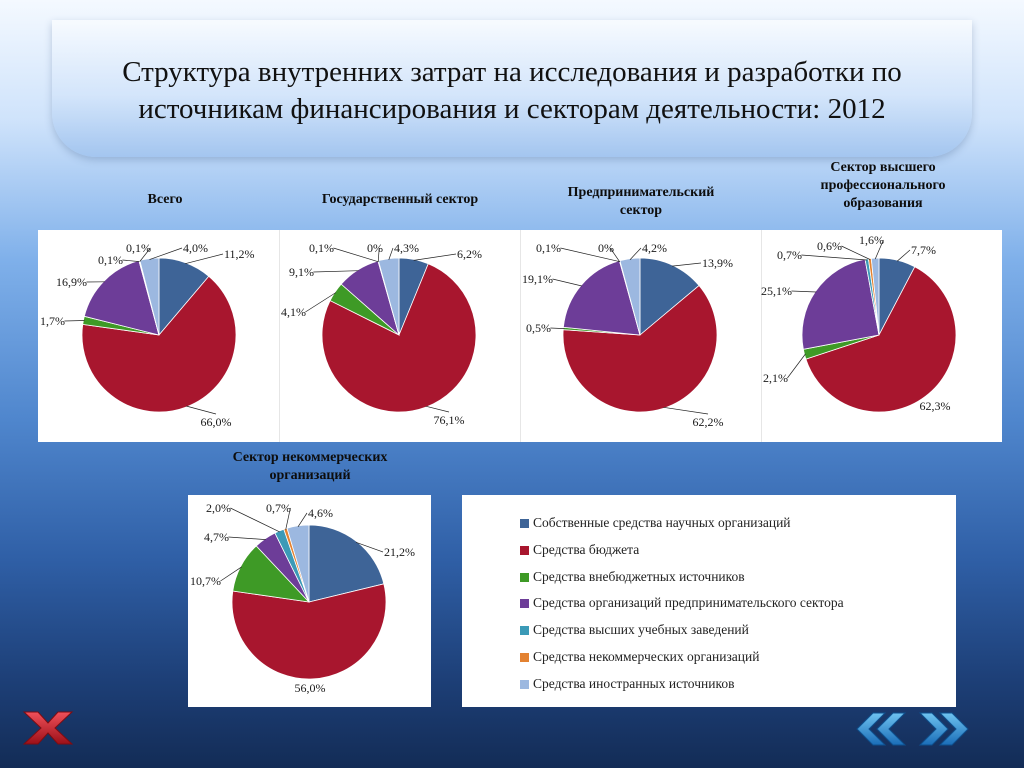  Describe the element at coordinates (884, 729) in the screenshot. I see `double-chevron-left-icon` at that location.